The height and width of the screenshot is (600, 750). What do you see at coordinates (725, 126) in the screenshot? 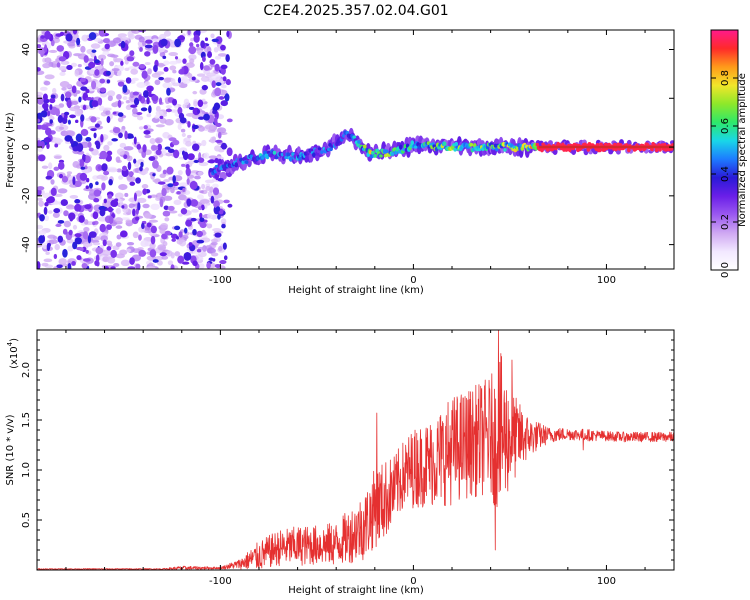
I see `colorbar-tick-label: 0.6` at bounding box center [725, 126].